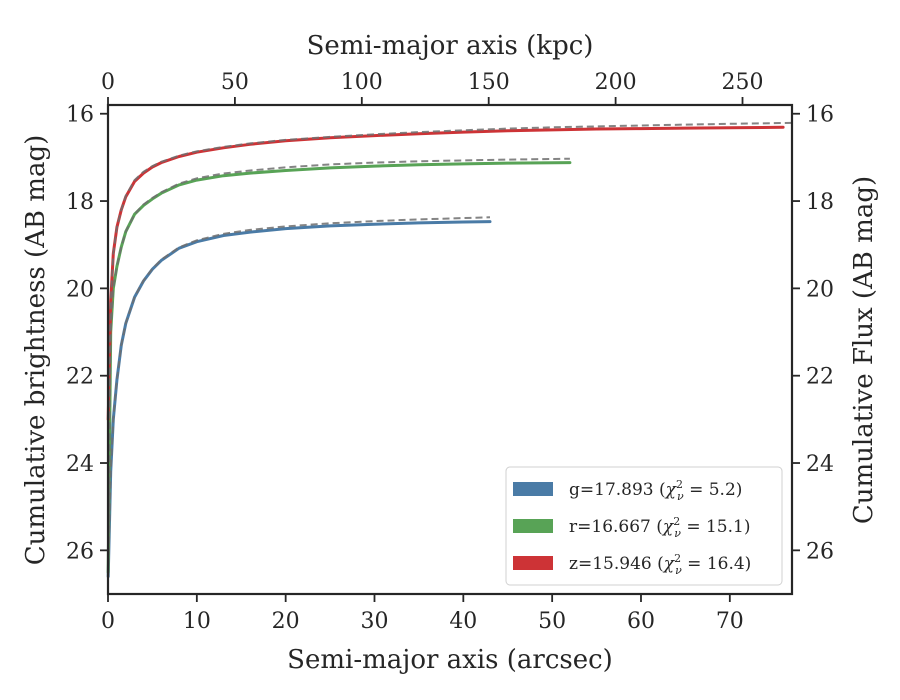  I want to click on x2-tick-label: 50, so click(235, 82).